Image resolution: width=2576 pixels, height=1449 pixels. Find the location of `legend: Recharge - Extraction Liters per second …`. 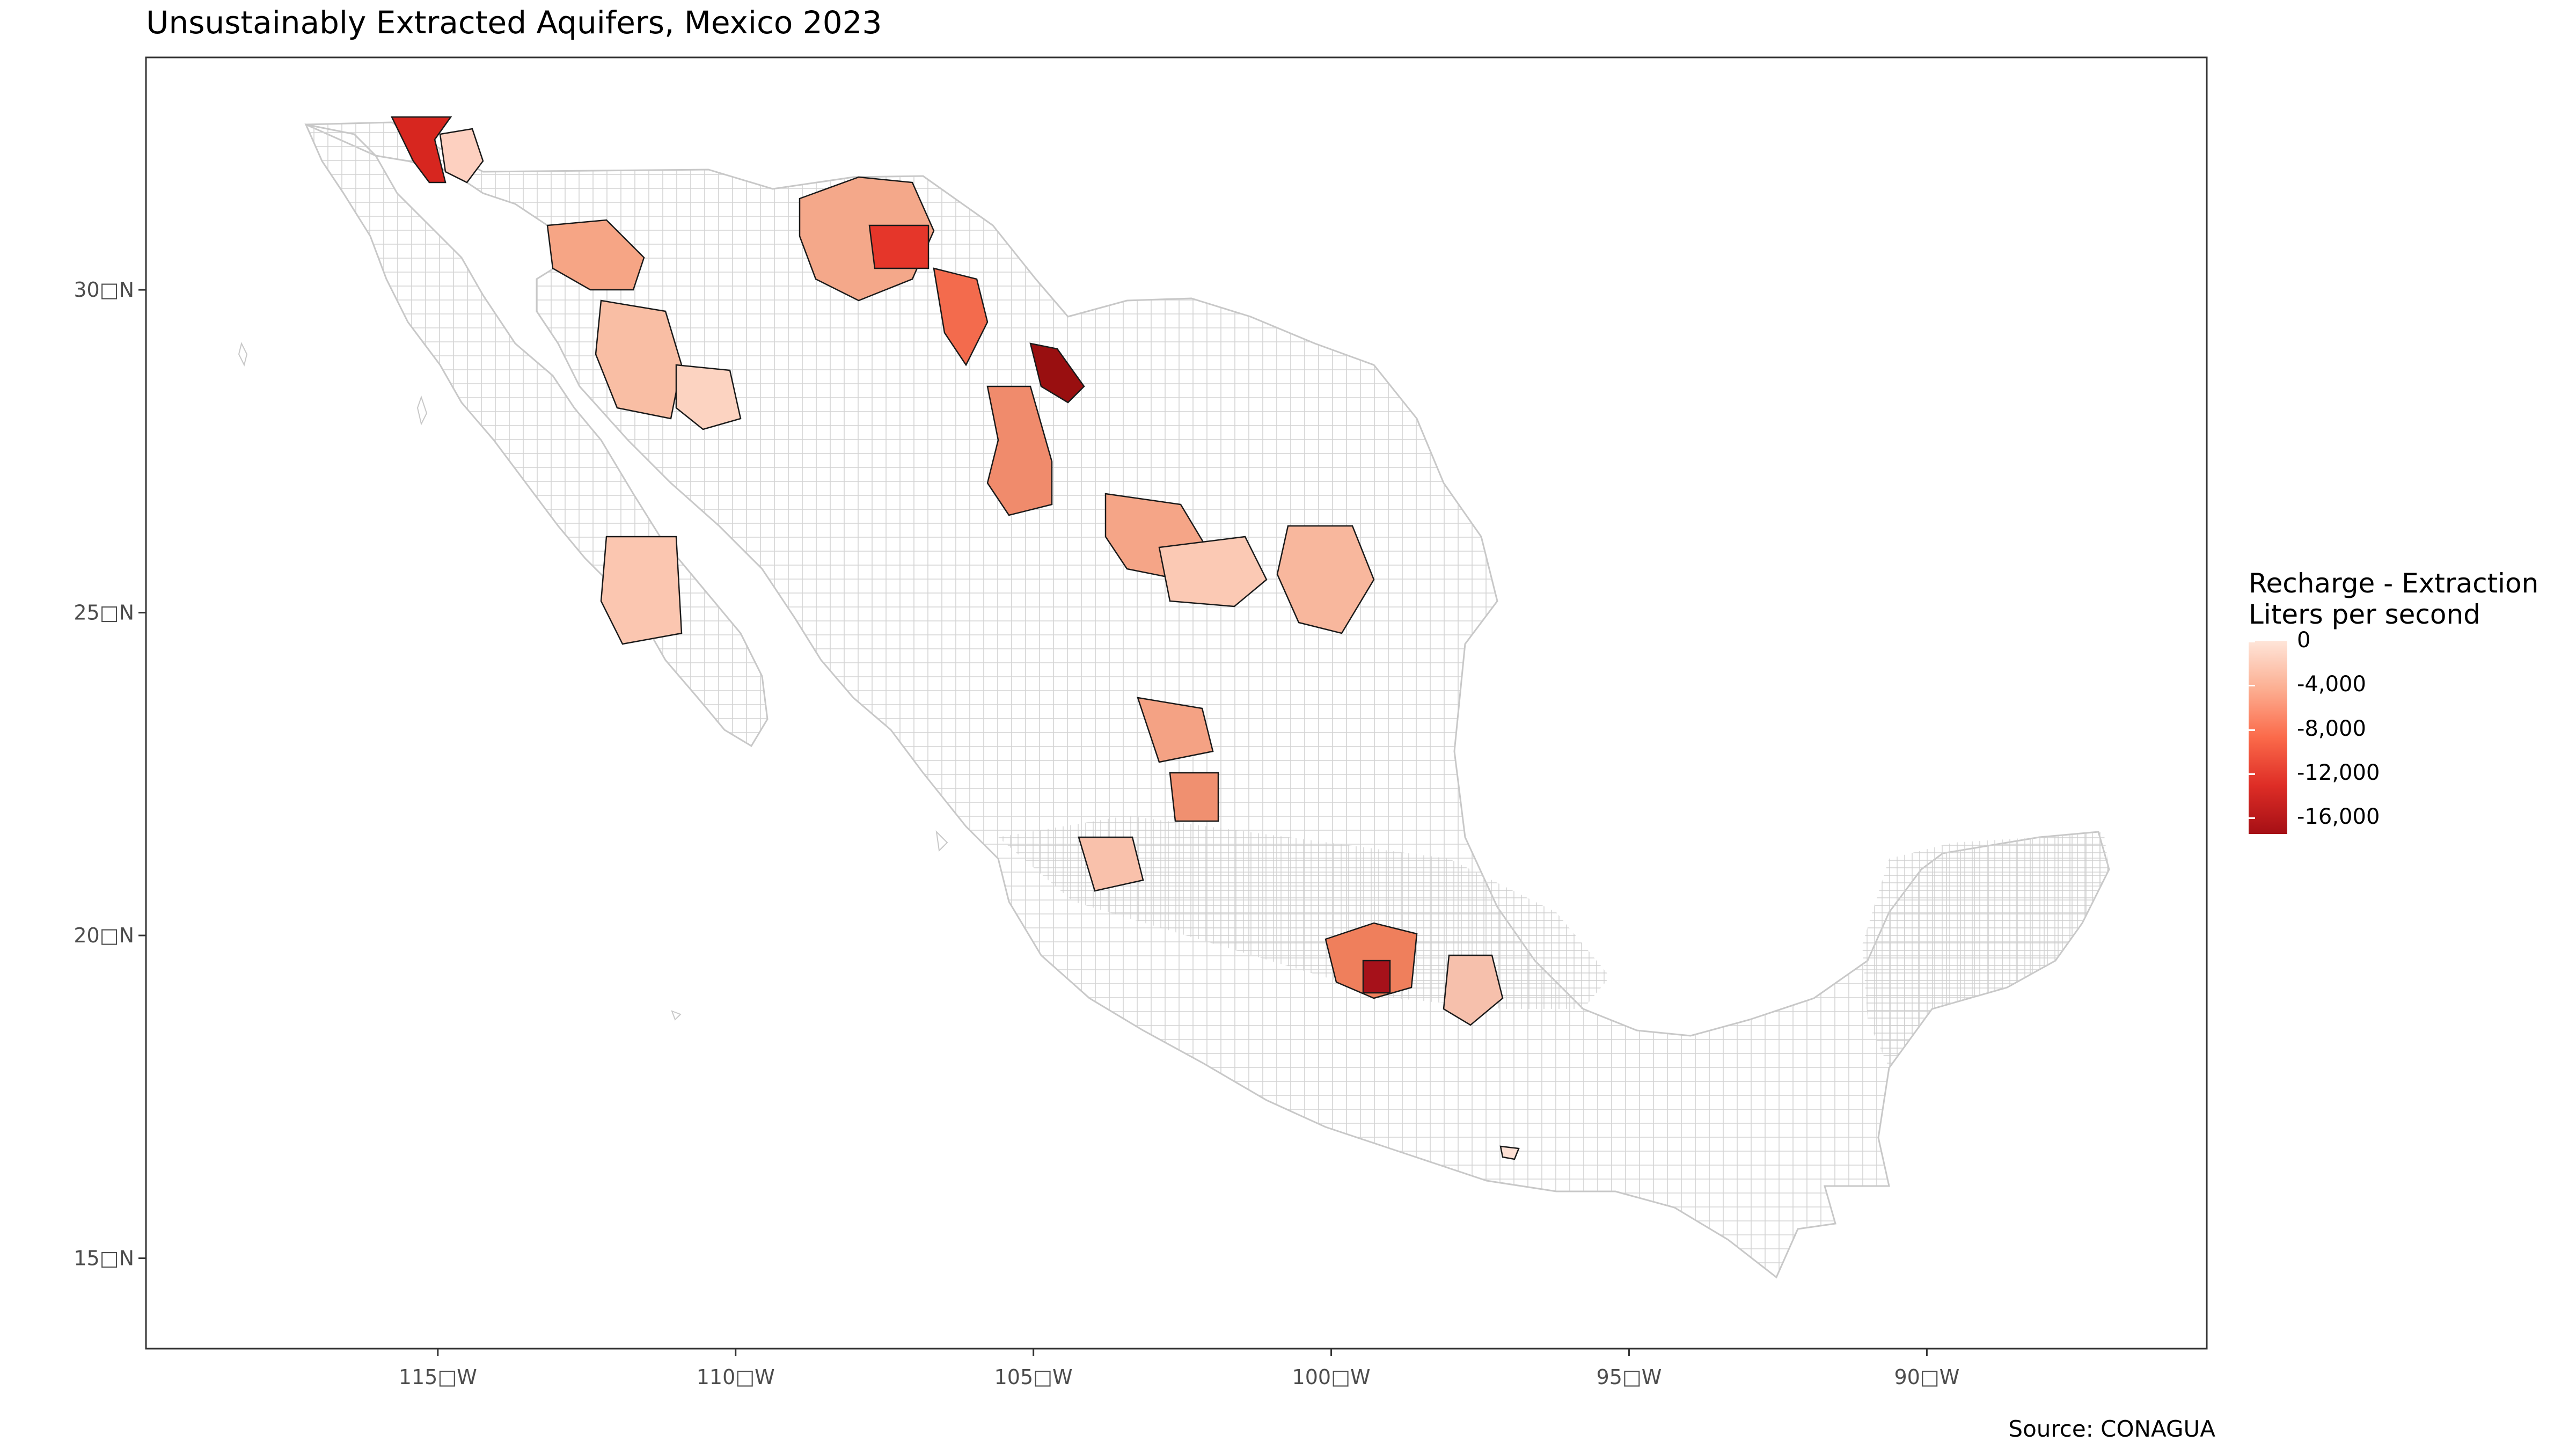

legend: Recharge - Extraction Liters per second … is located at coordinates (2394, 701).